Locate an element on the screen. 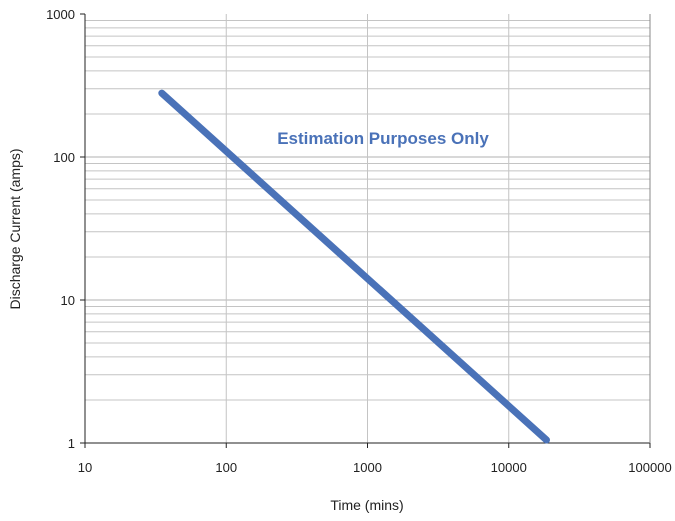 The width and height of the screenshot is (675, 521). x-tick-label: 10 is located at coordinates (85, 467).